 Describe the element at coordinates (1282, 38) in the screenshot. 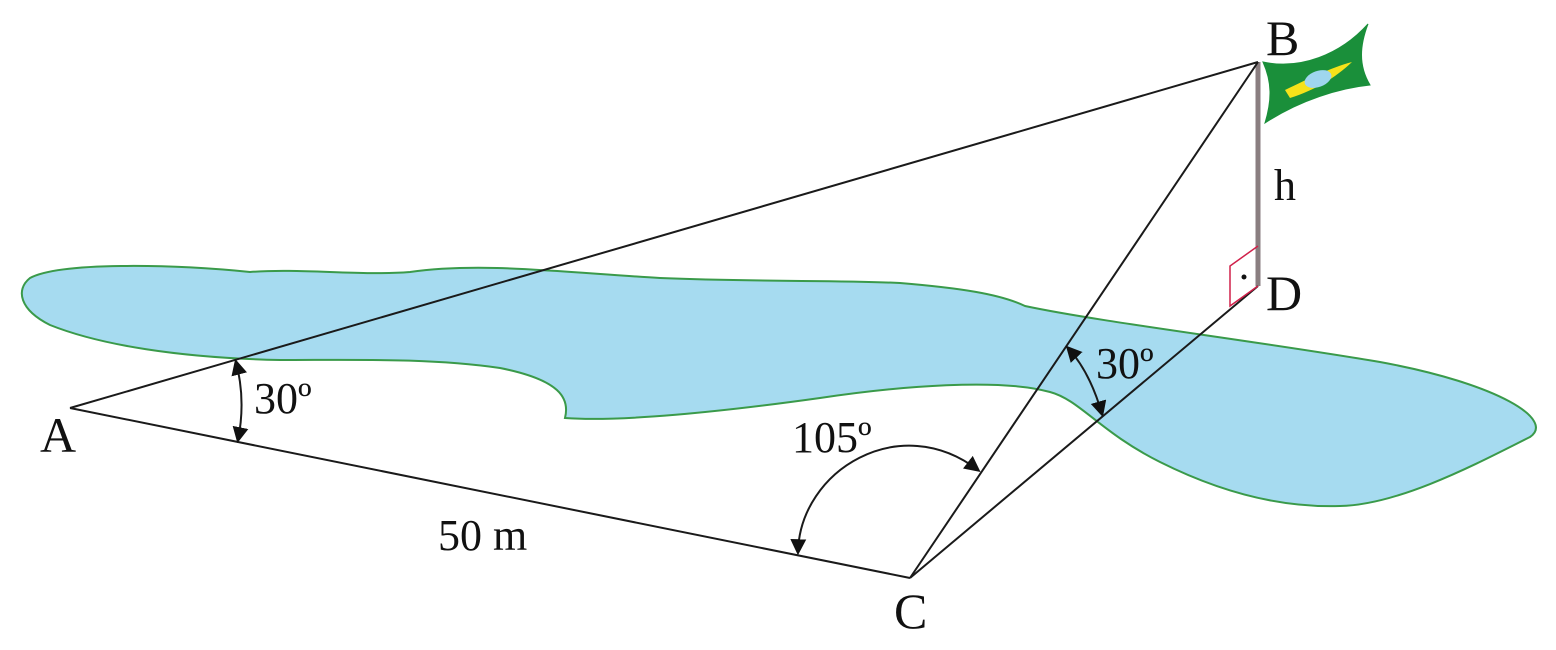

I see `point-label-B: B` at that location.